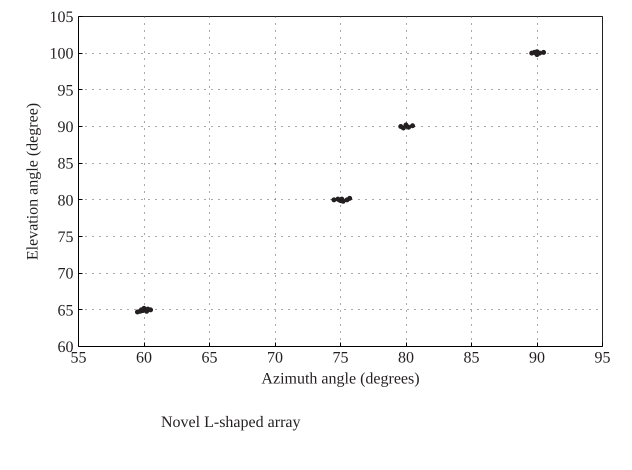 The image size is (632, 470). Describe the element at coordinates (62, 17) in the screenshot. I see `y-tick-label: 105` at that location.